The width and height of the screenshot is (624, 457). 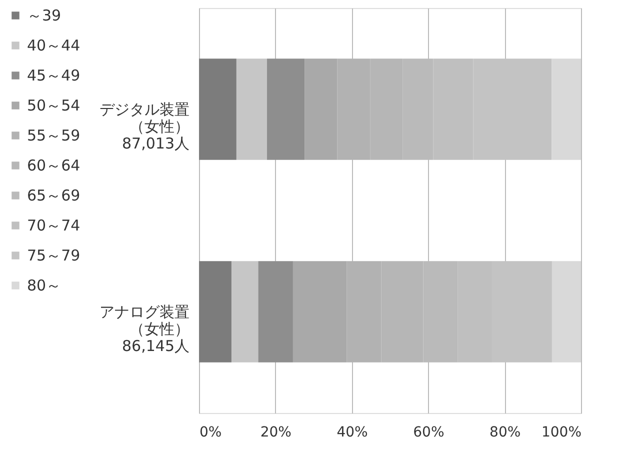 I want to click on x-tick-label: 0%, so click(x=211, y=432).